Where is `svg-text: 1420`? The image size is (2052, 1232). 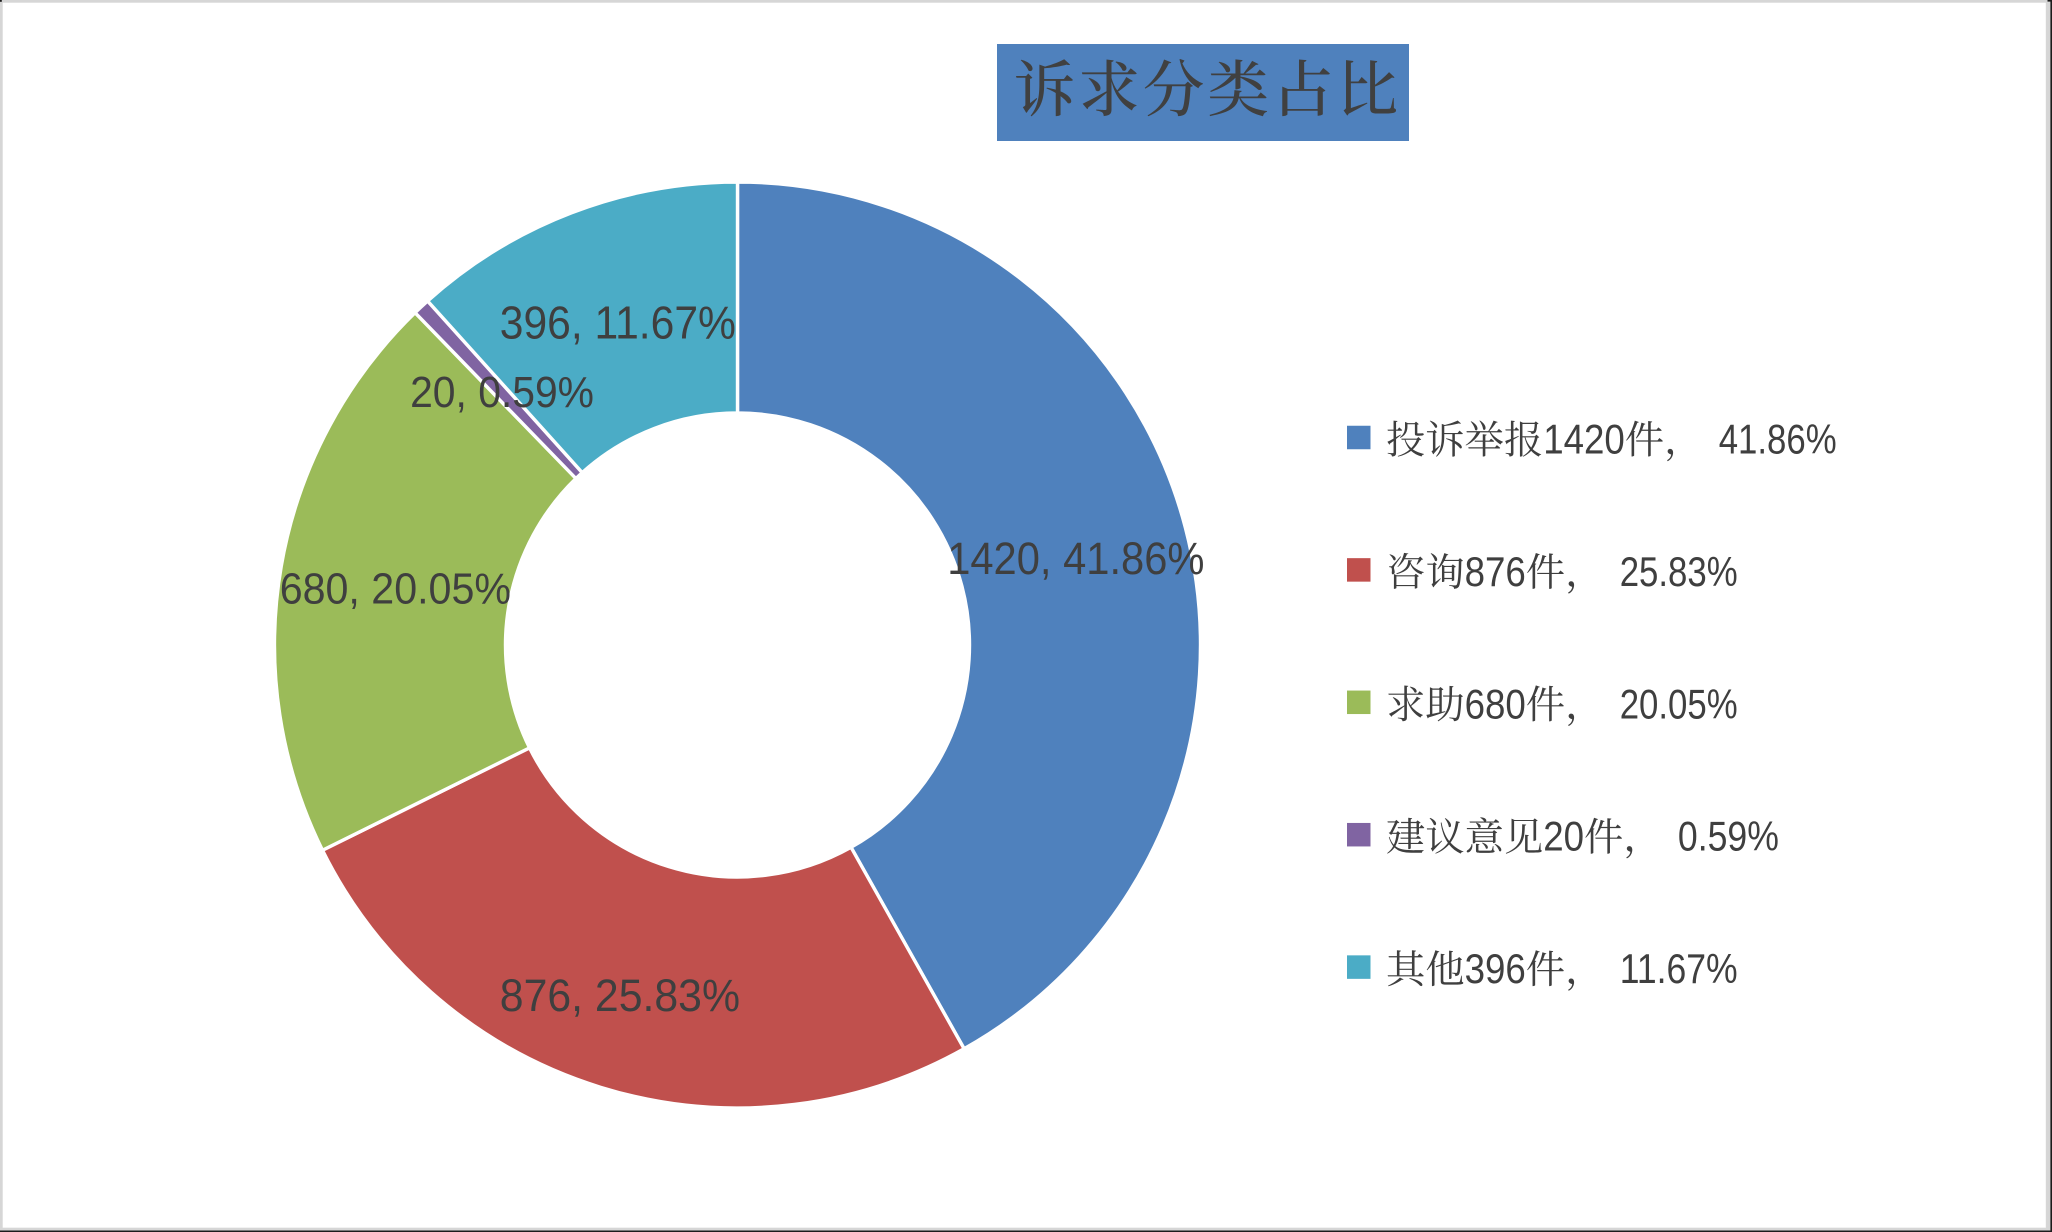 svg-text: 1420 is located at coordinates (1584, 439).